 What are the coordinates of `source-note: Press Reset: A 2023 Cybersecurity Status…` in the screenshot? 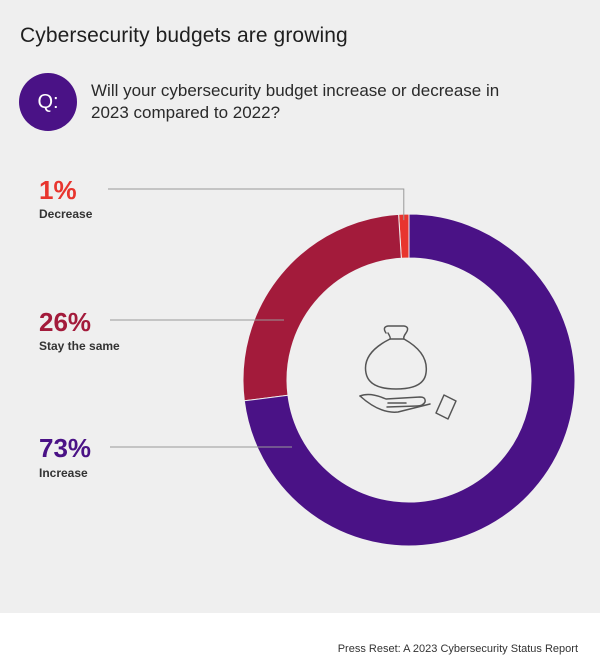 It's located at (457, 649).